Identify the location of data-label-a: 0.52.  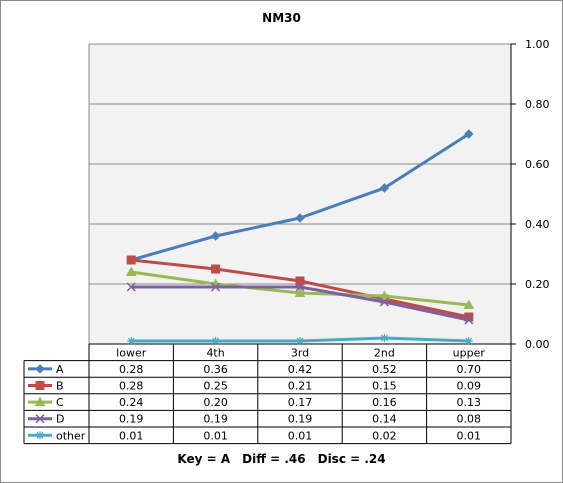
(384, 369).